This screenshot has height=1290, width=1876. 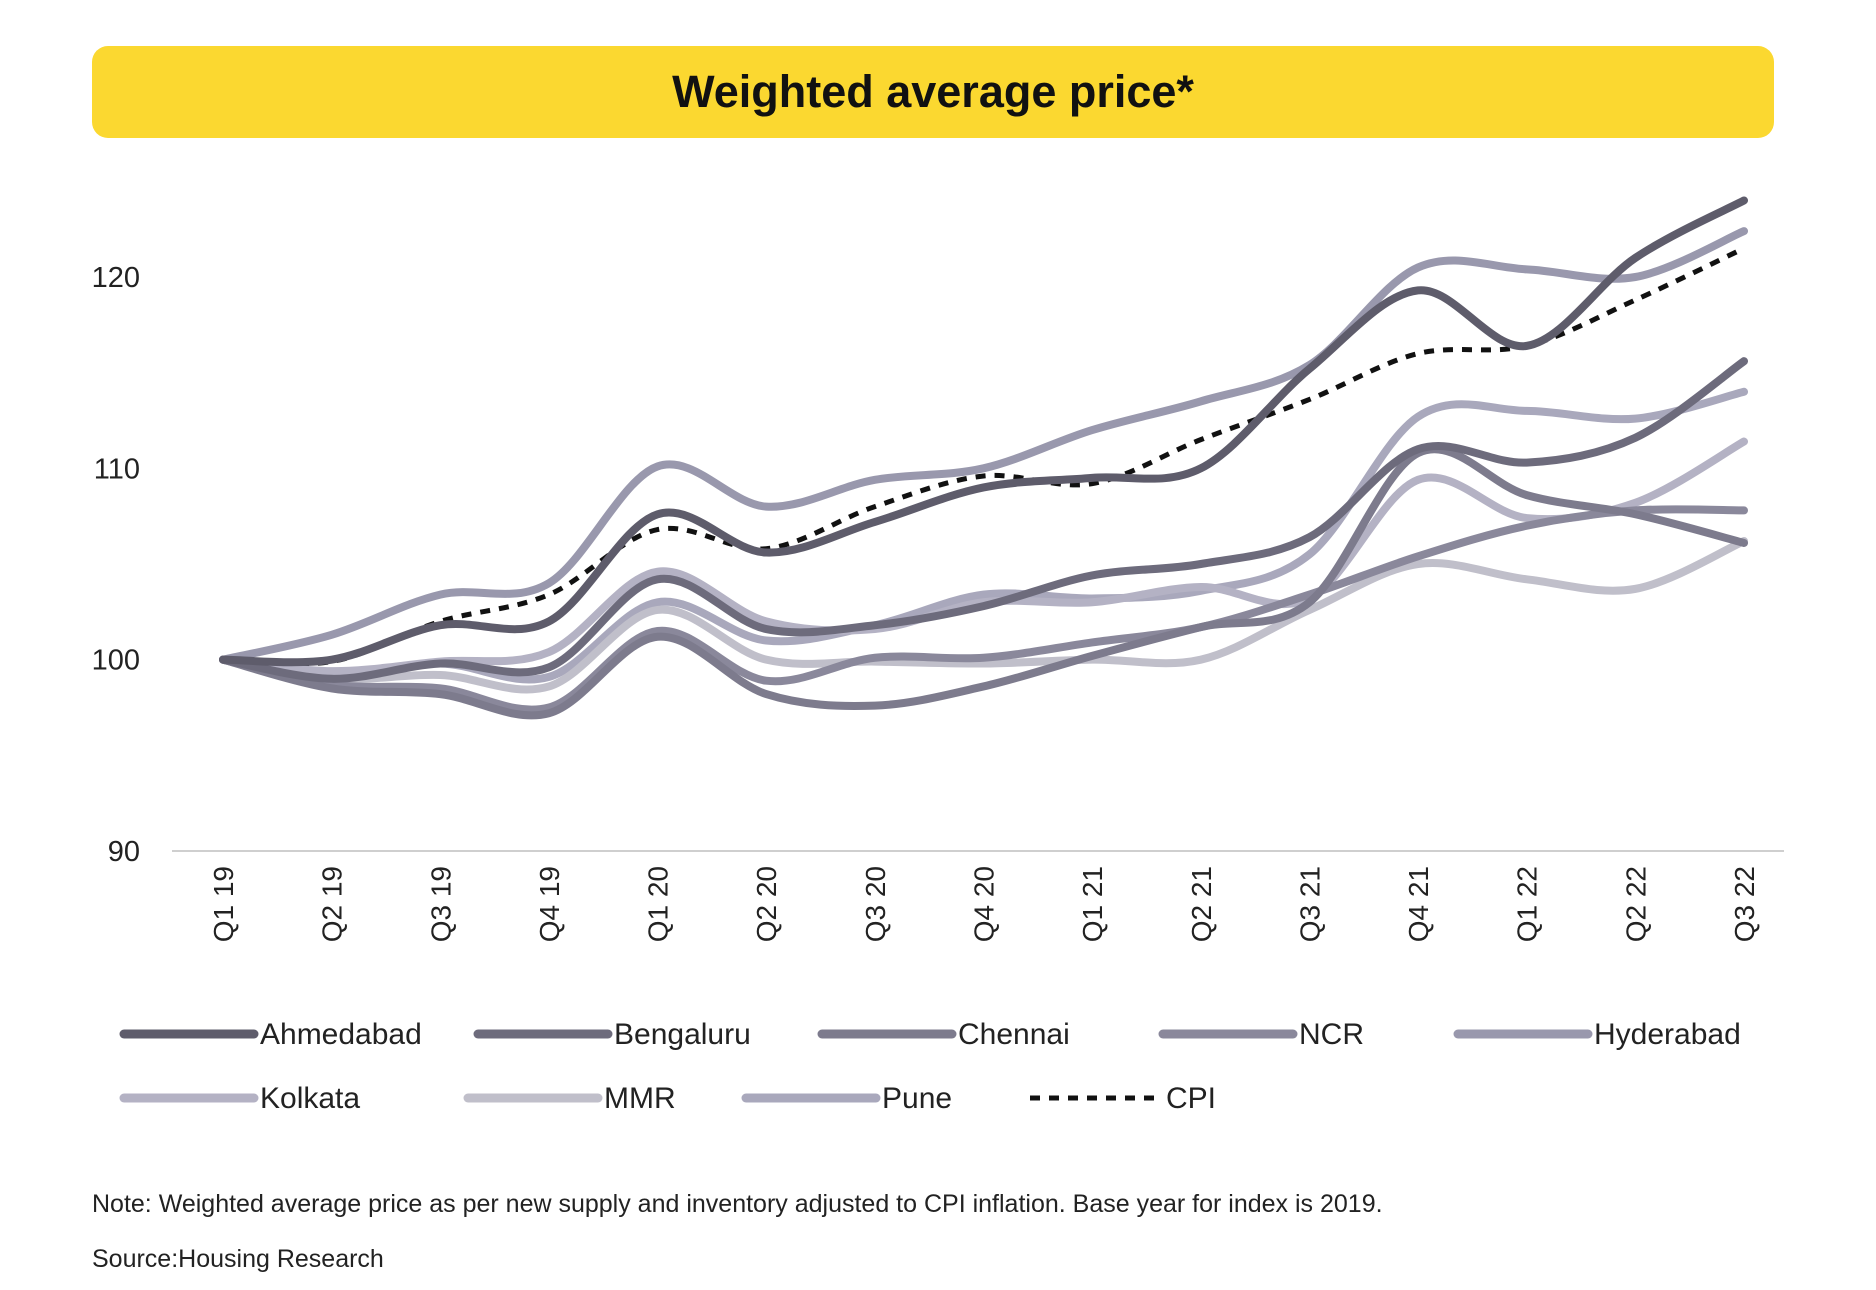 I want to click on x-tick-label: Q4 21, so click(x=1418, y=904).